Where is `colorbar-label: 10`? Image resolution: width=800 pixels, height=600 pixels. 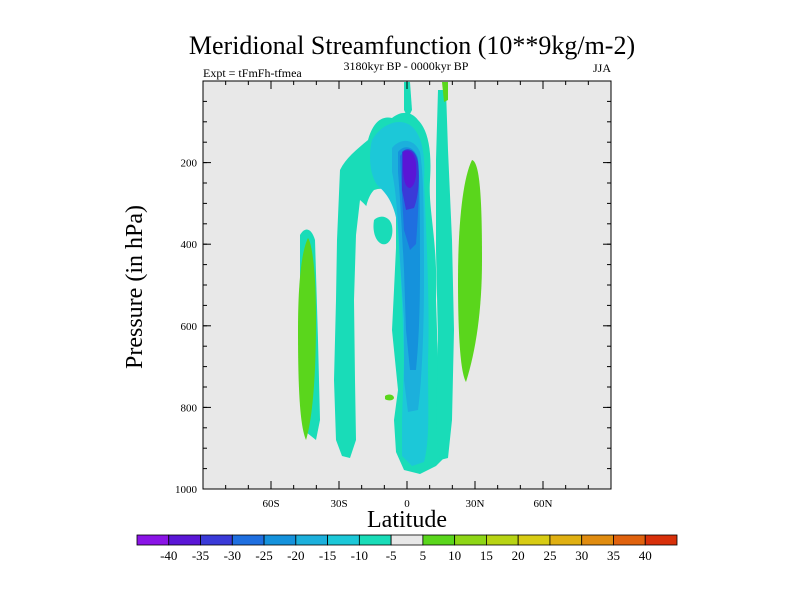 colorbar-label: 10 is located at coordinates (454, 555).